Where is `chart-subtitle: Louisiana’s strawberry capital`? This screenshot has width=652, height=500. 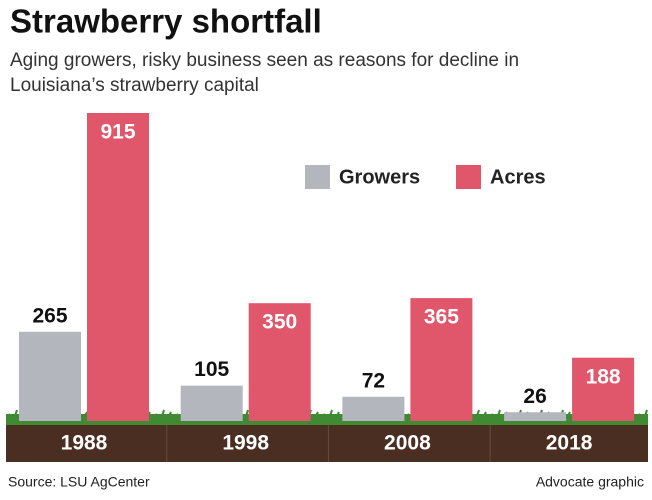 chart-subtitle: Louisiana’s strawberry capital is located at coordinates (134, 85).